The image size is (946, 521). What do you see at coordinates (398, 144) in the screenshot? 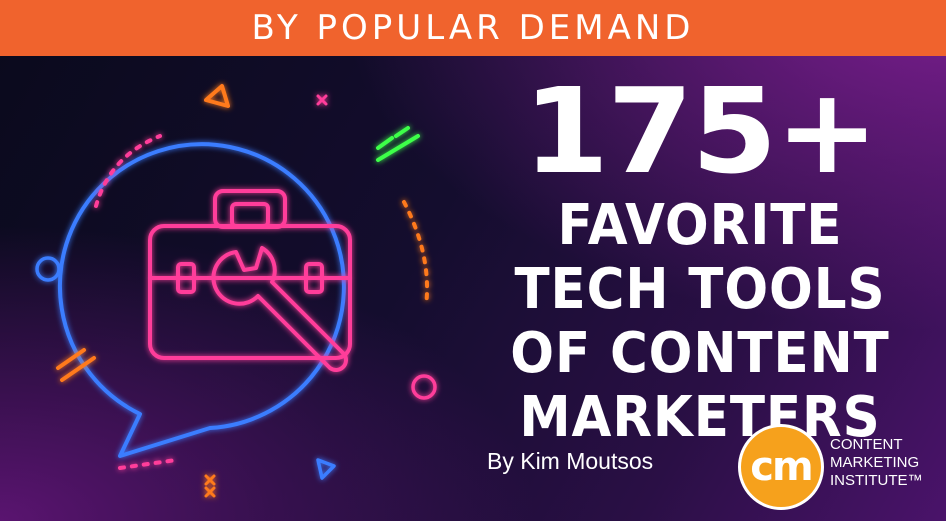
I see `dash-lines-green` at bounding box center [398, 144].